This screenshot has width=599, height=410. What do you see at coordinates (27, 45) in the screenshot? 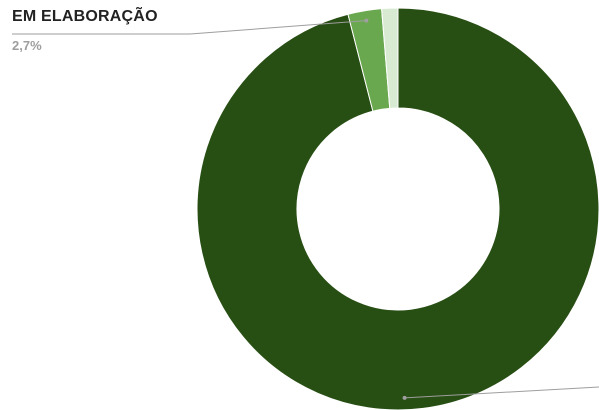
I see `slice-value-em-elaboracao: 2,7%` at bounding box center [27, 45].